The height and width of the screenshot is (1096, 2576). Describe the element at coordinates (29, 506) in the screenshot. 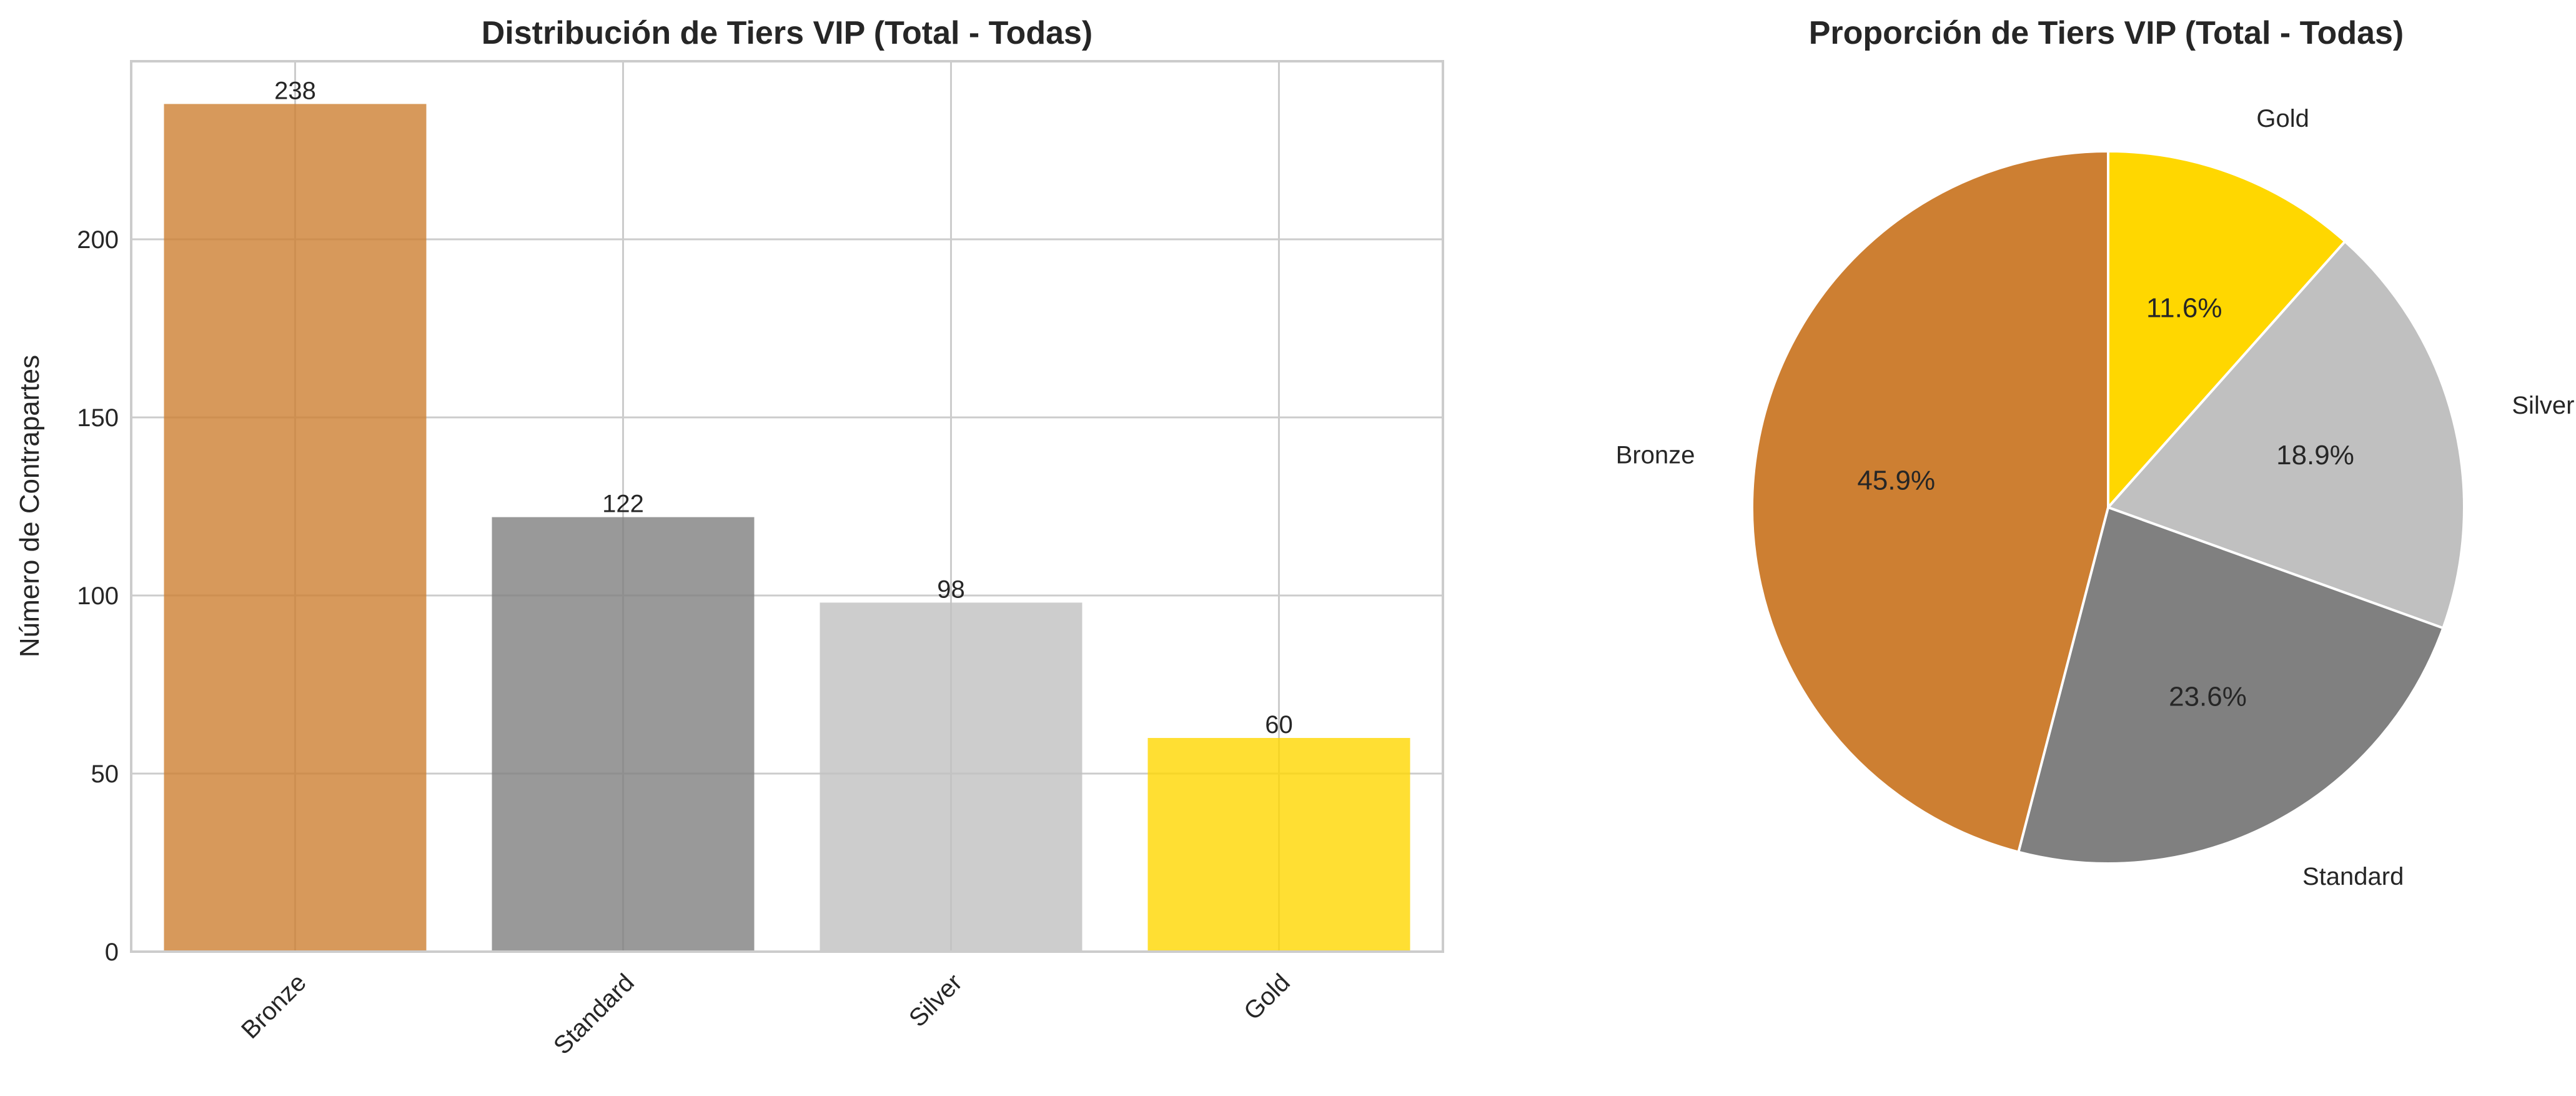

I see `bar-y-axis-label: Número de Contrapartes` at that location.